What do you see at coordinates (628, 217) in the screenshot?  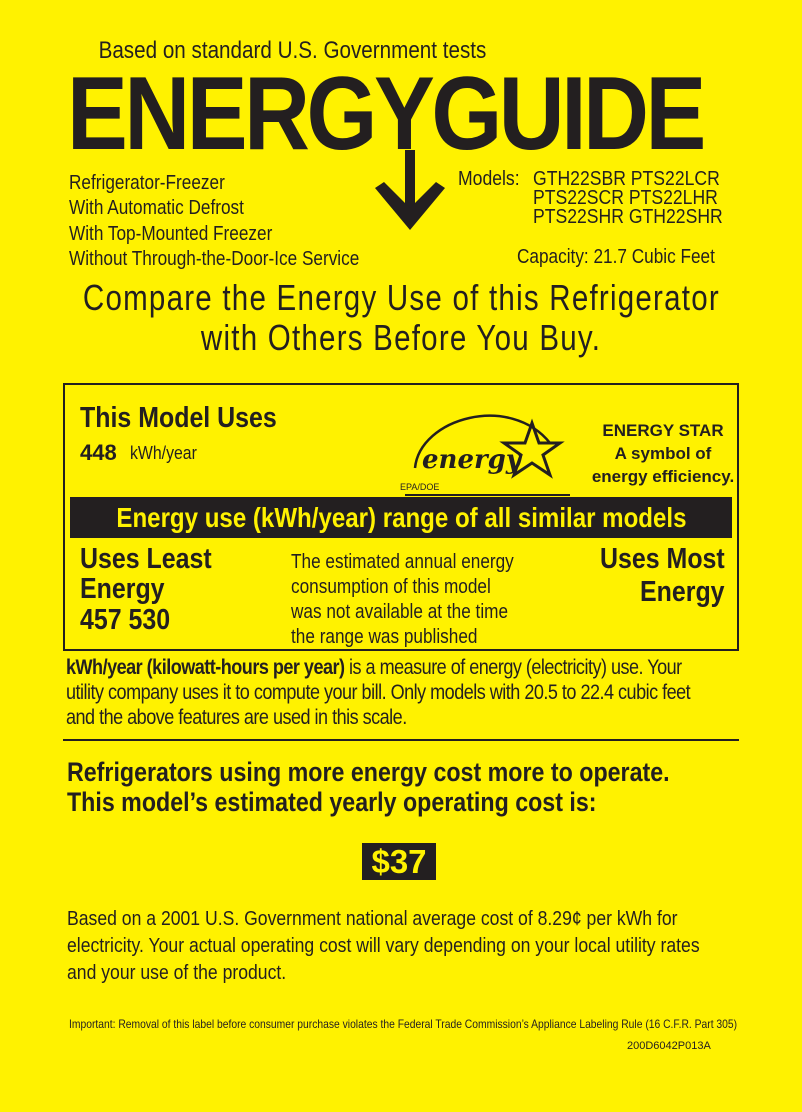 I see `model-line: PTS22SHR GTH22SHR` at bounding box center [628, 217].